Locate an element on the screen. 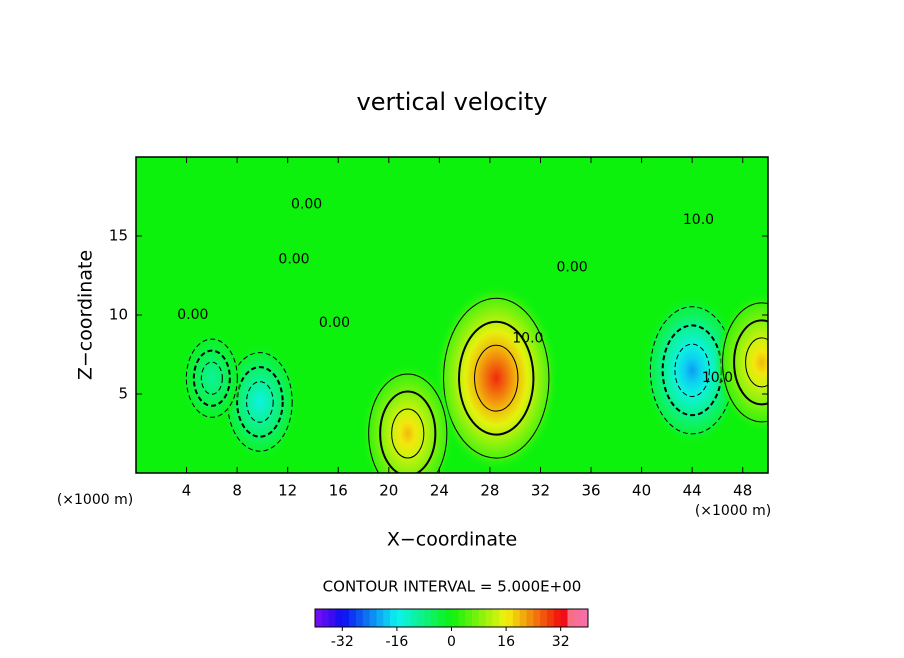 This screenshot has height=658, width=904. colorbar-tick-label: -32 is located at coordinates (342, 642).